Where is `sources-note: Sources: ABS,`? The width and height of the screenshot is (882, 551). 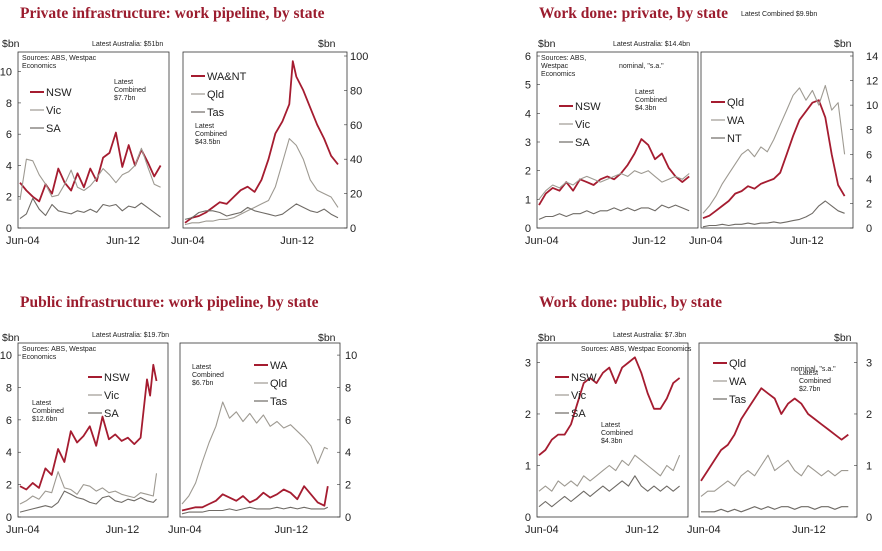
sources-note: Sources: ABS, is located at coordinates (563, 58).